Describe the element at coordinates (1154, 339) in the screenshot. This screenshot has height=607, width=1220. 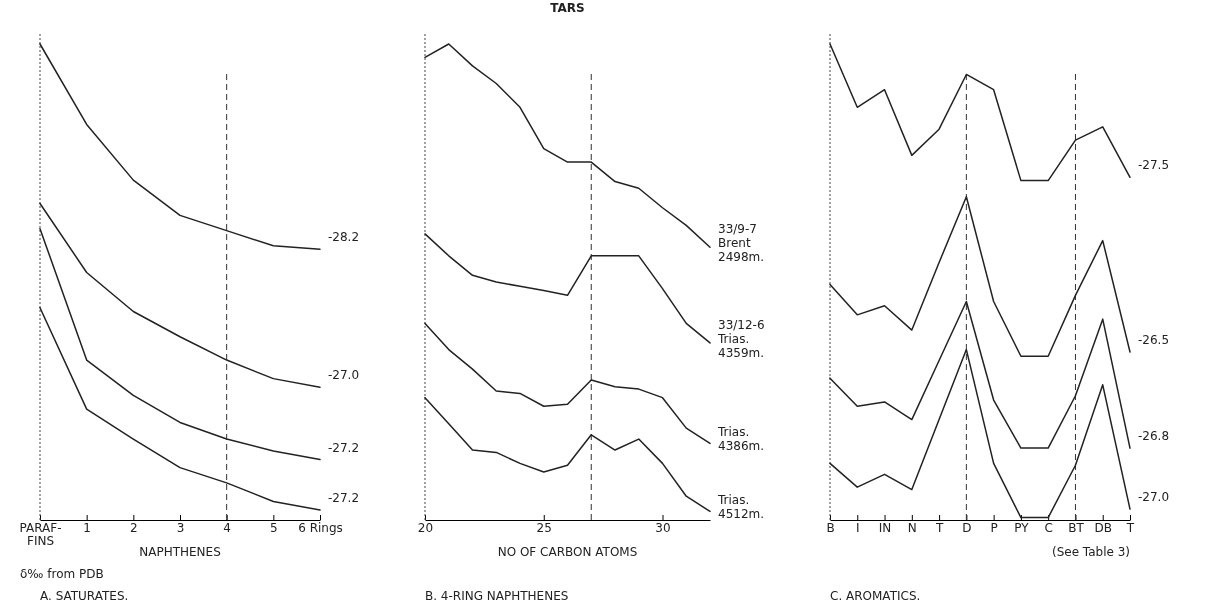
I see `series-label: -26.5` at that location.